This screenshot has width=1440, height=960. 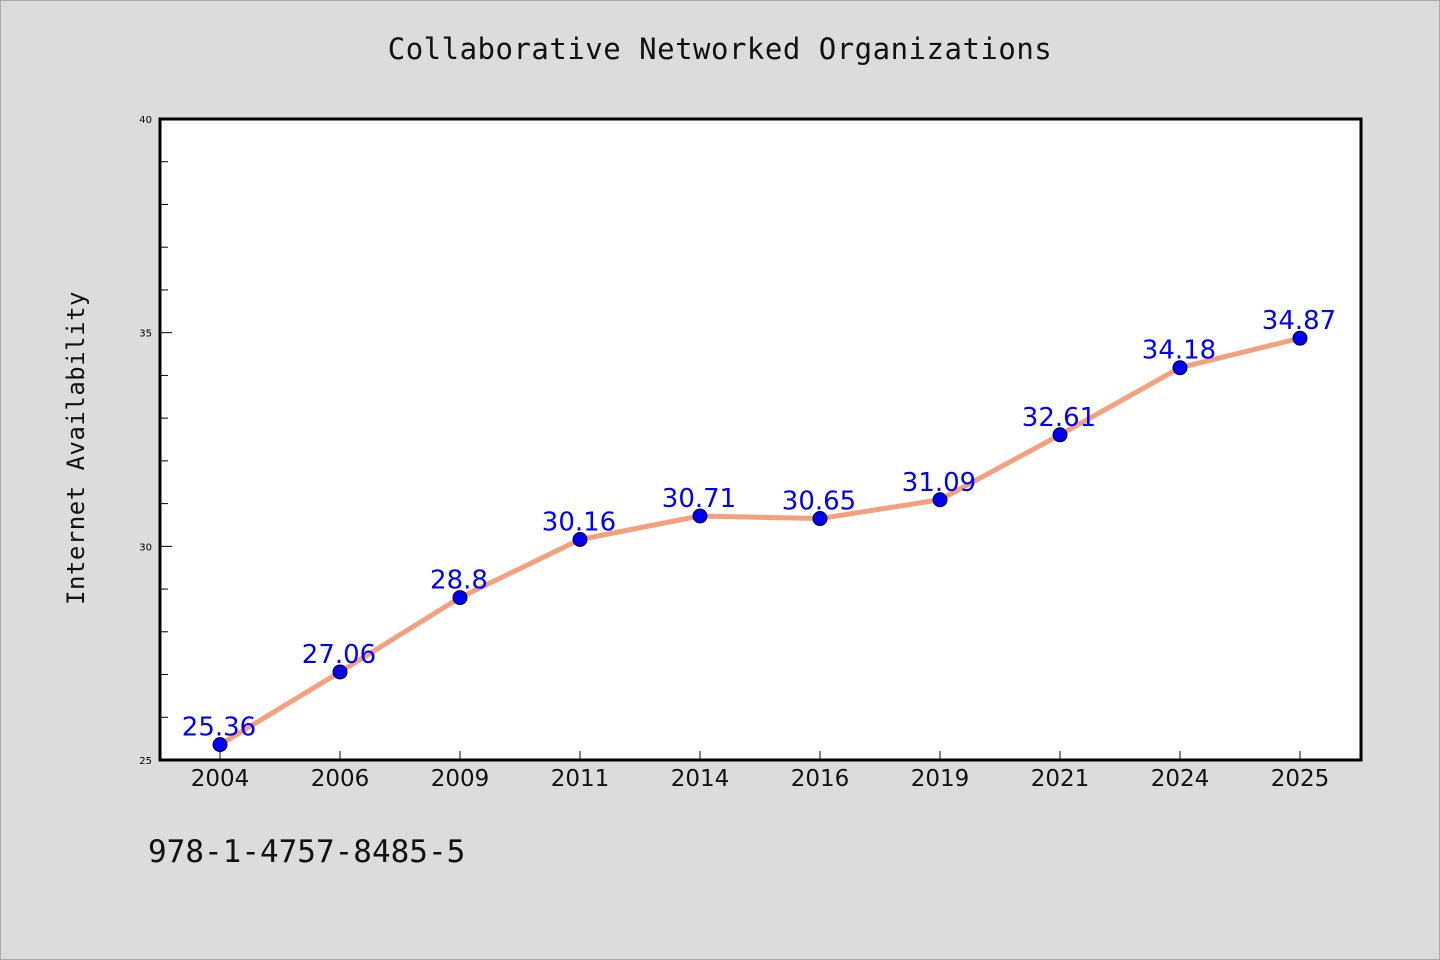 What do you see at coordinates (820, 779) in the screenshot?
I see `x-tick-label: 2016` at bounding box center [820, 779].